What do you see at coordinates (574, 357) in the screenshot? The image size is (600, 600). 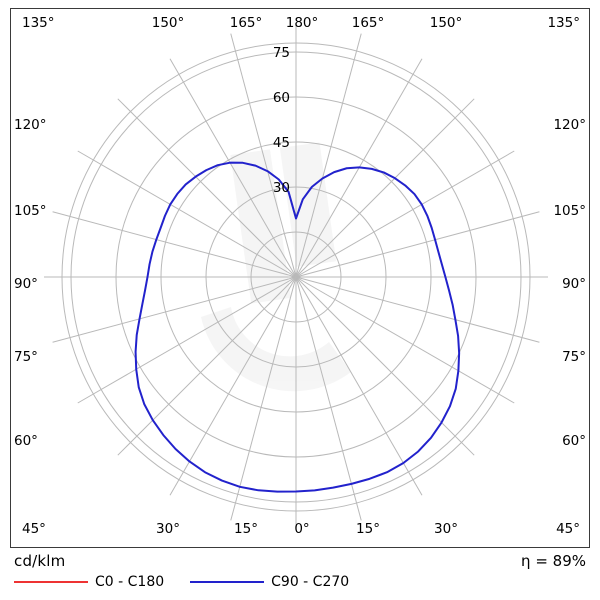 I see `angle-label-right-4: 75°` at bounding box center [574, 357].